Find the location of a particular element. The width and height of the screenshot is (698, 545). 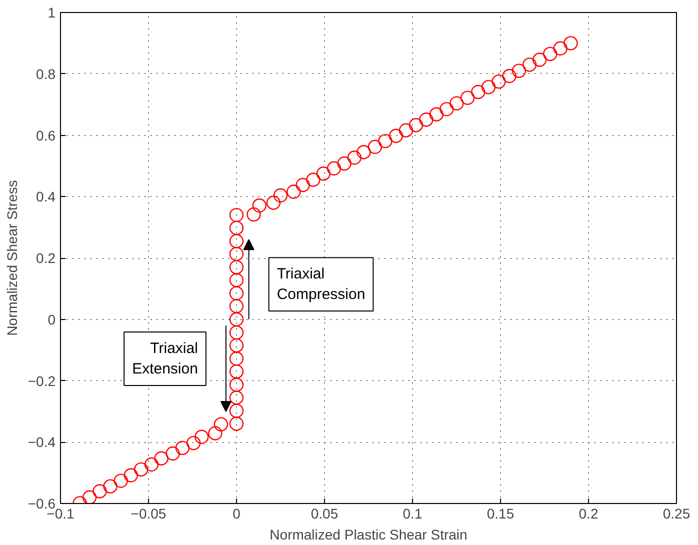

y-tick-label: −0.2 is located at coordinates (42, 380).